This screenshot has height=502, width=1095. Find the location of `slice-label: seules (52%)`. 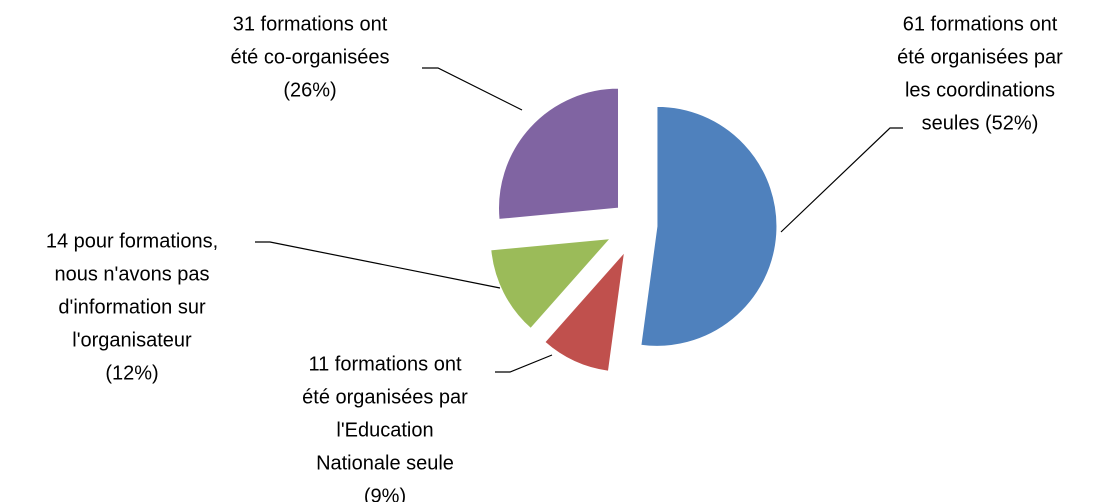

slice-label: seules (52%) is located at coordinates (980, 123).